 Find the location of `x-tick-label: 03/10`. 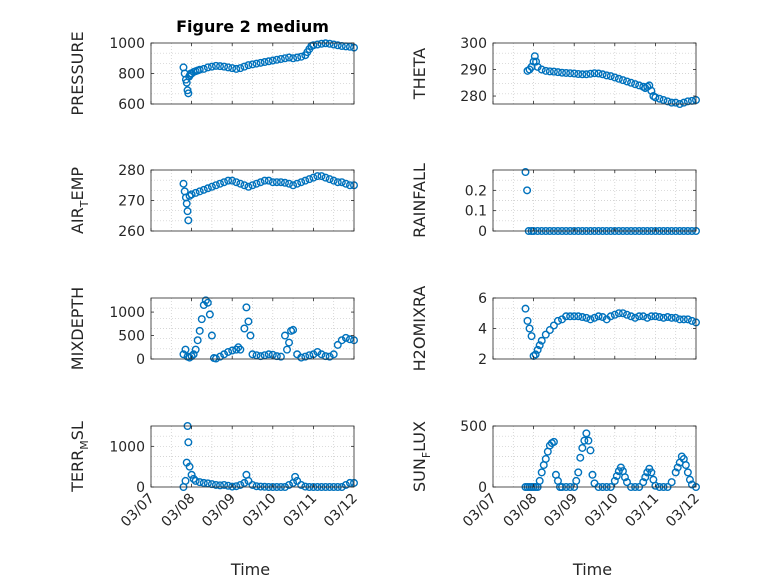

x-tick-label: 03/10 is located at coordinates (602, 511).